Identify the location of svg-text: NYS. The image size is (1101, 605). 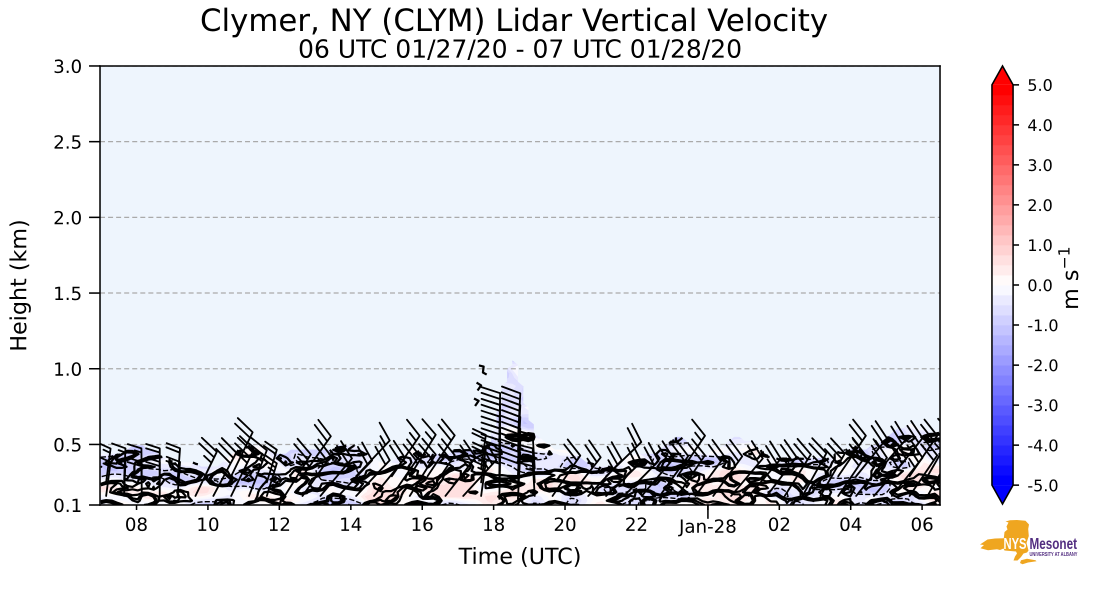
(1015, 544).